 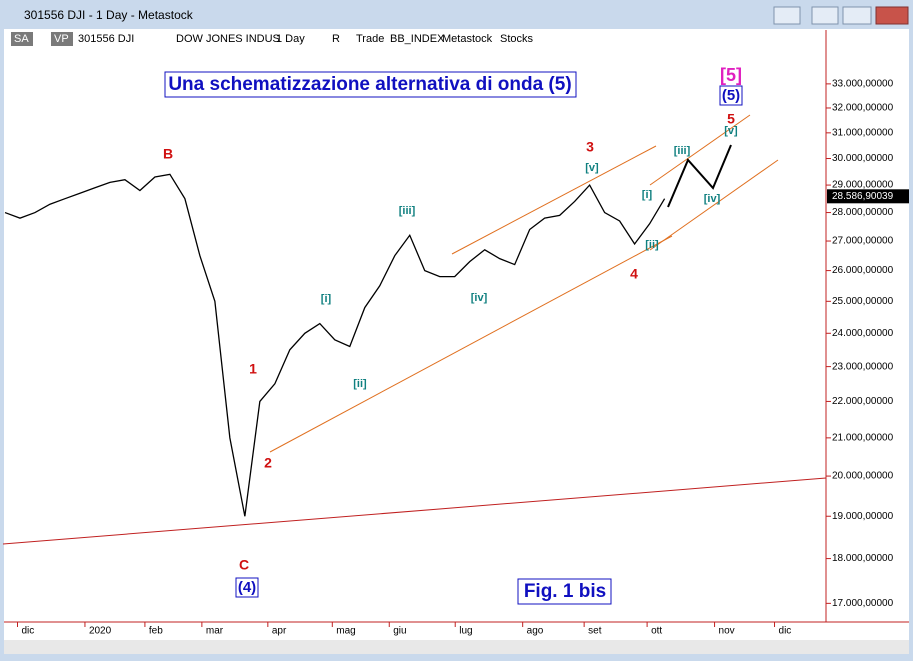 What do you see at coordinates (892, 15) in the screenshot?
I see `close-button` at bounding box center [892, 15].